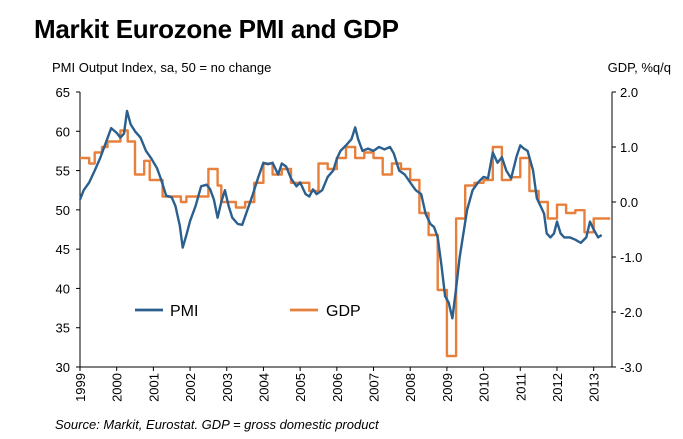 This screenshot has height=439, width=683. Describe the element at coordinates (190, 387) in the screenshot. I see `x-tick-label: 2002` at that location.